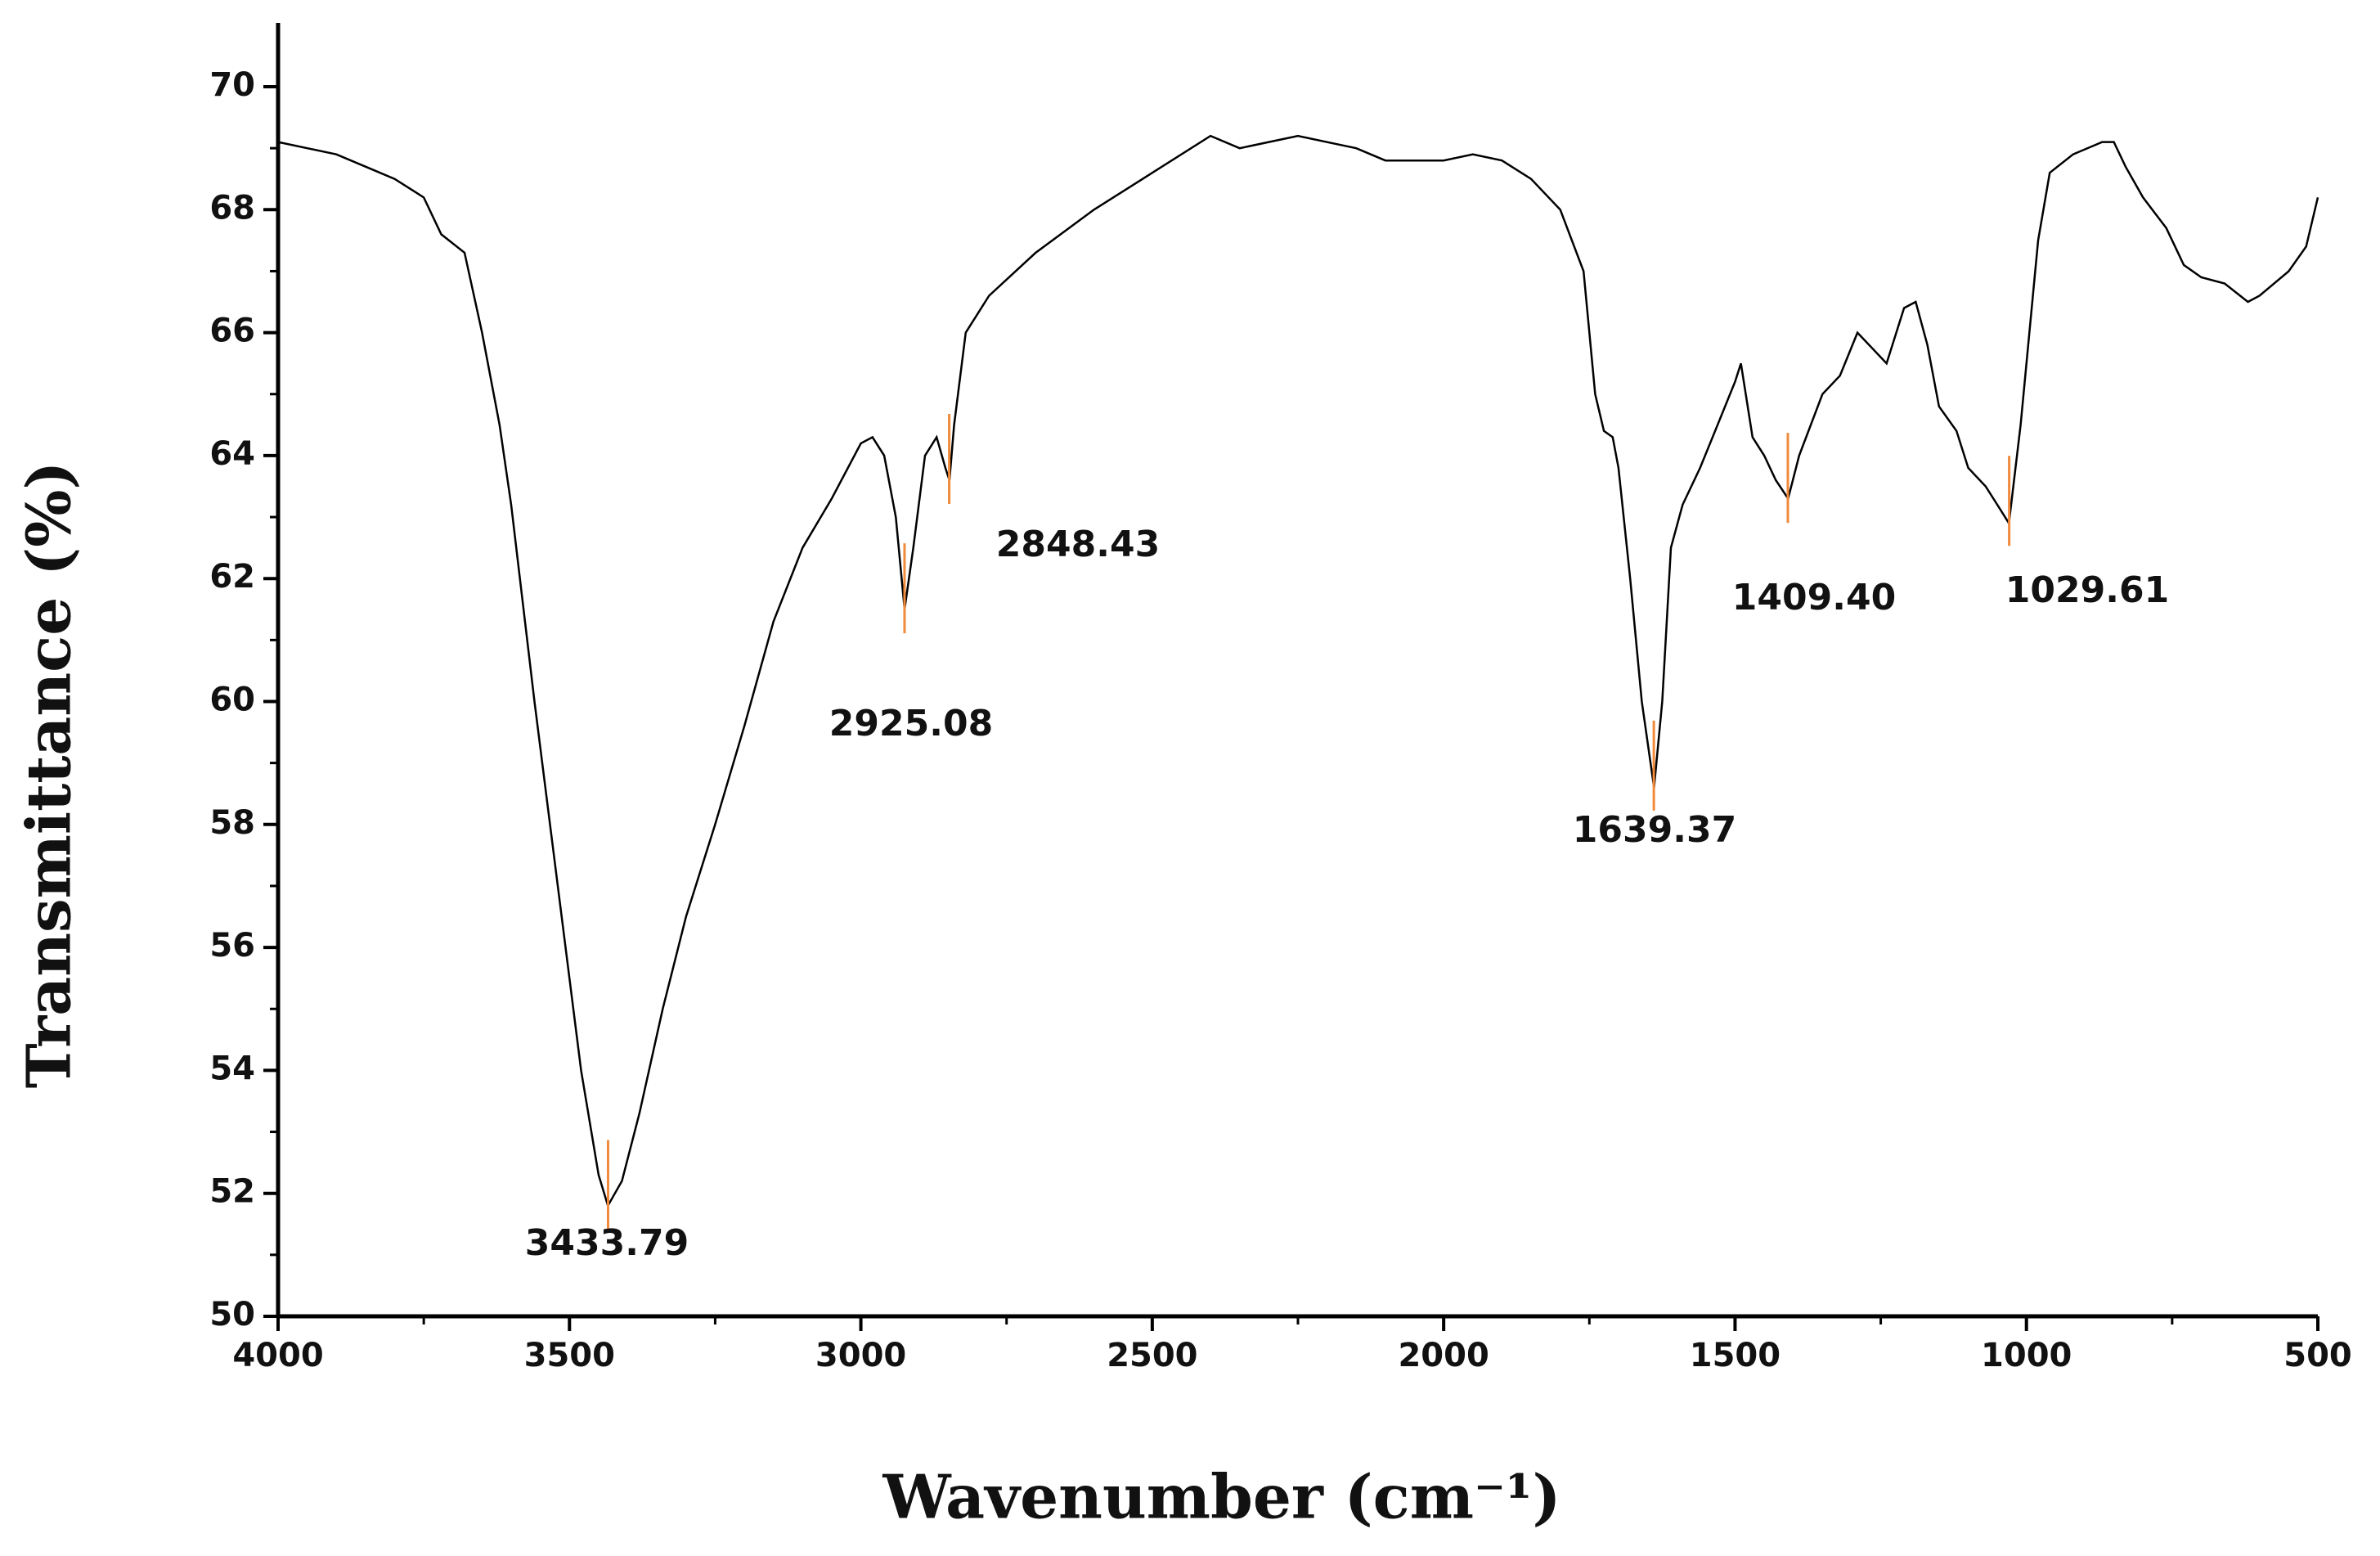 The height and width of the screenshot is (1556, 2380). I want to click on y-tick-label: 58, so click(232, 823).